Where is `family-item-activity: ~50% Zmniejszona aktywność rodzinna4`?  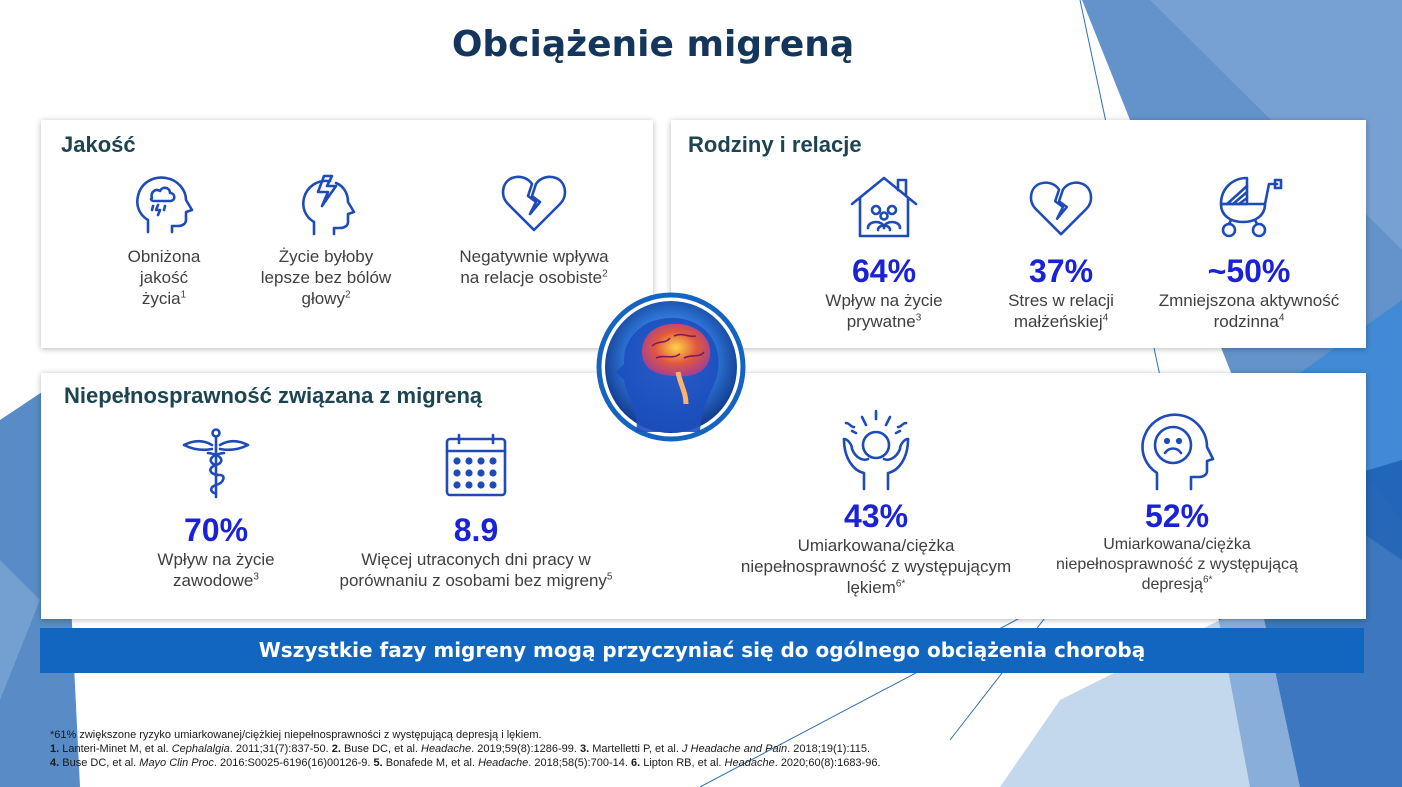
family-item-activity: ~50% Zmniejszona aktywność rodzinna4 is located at coordinates (1249, 252).